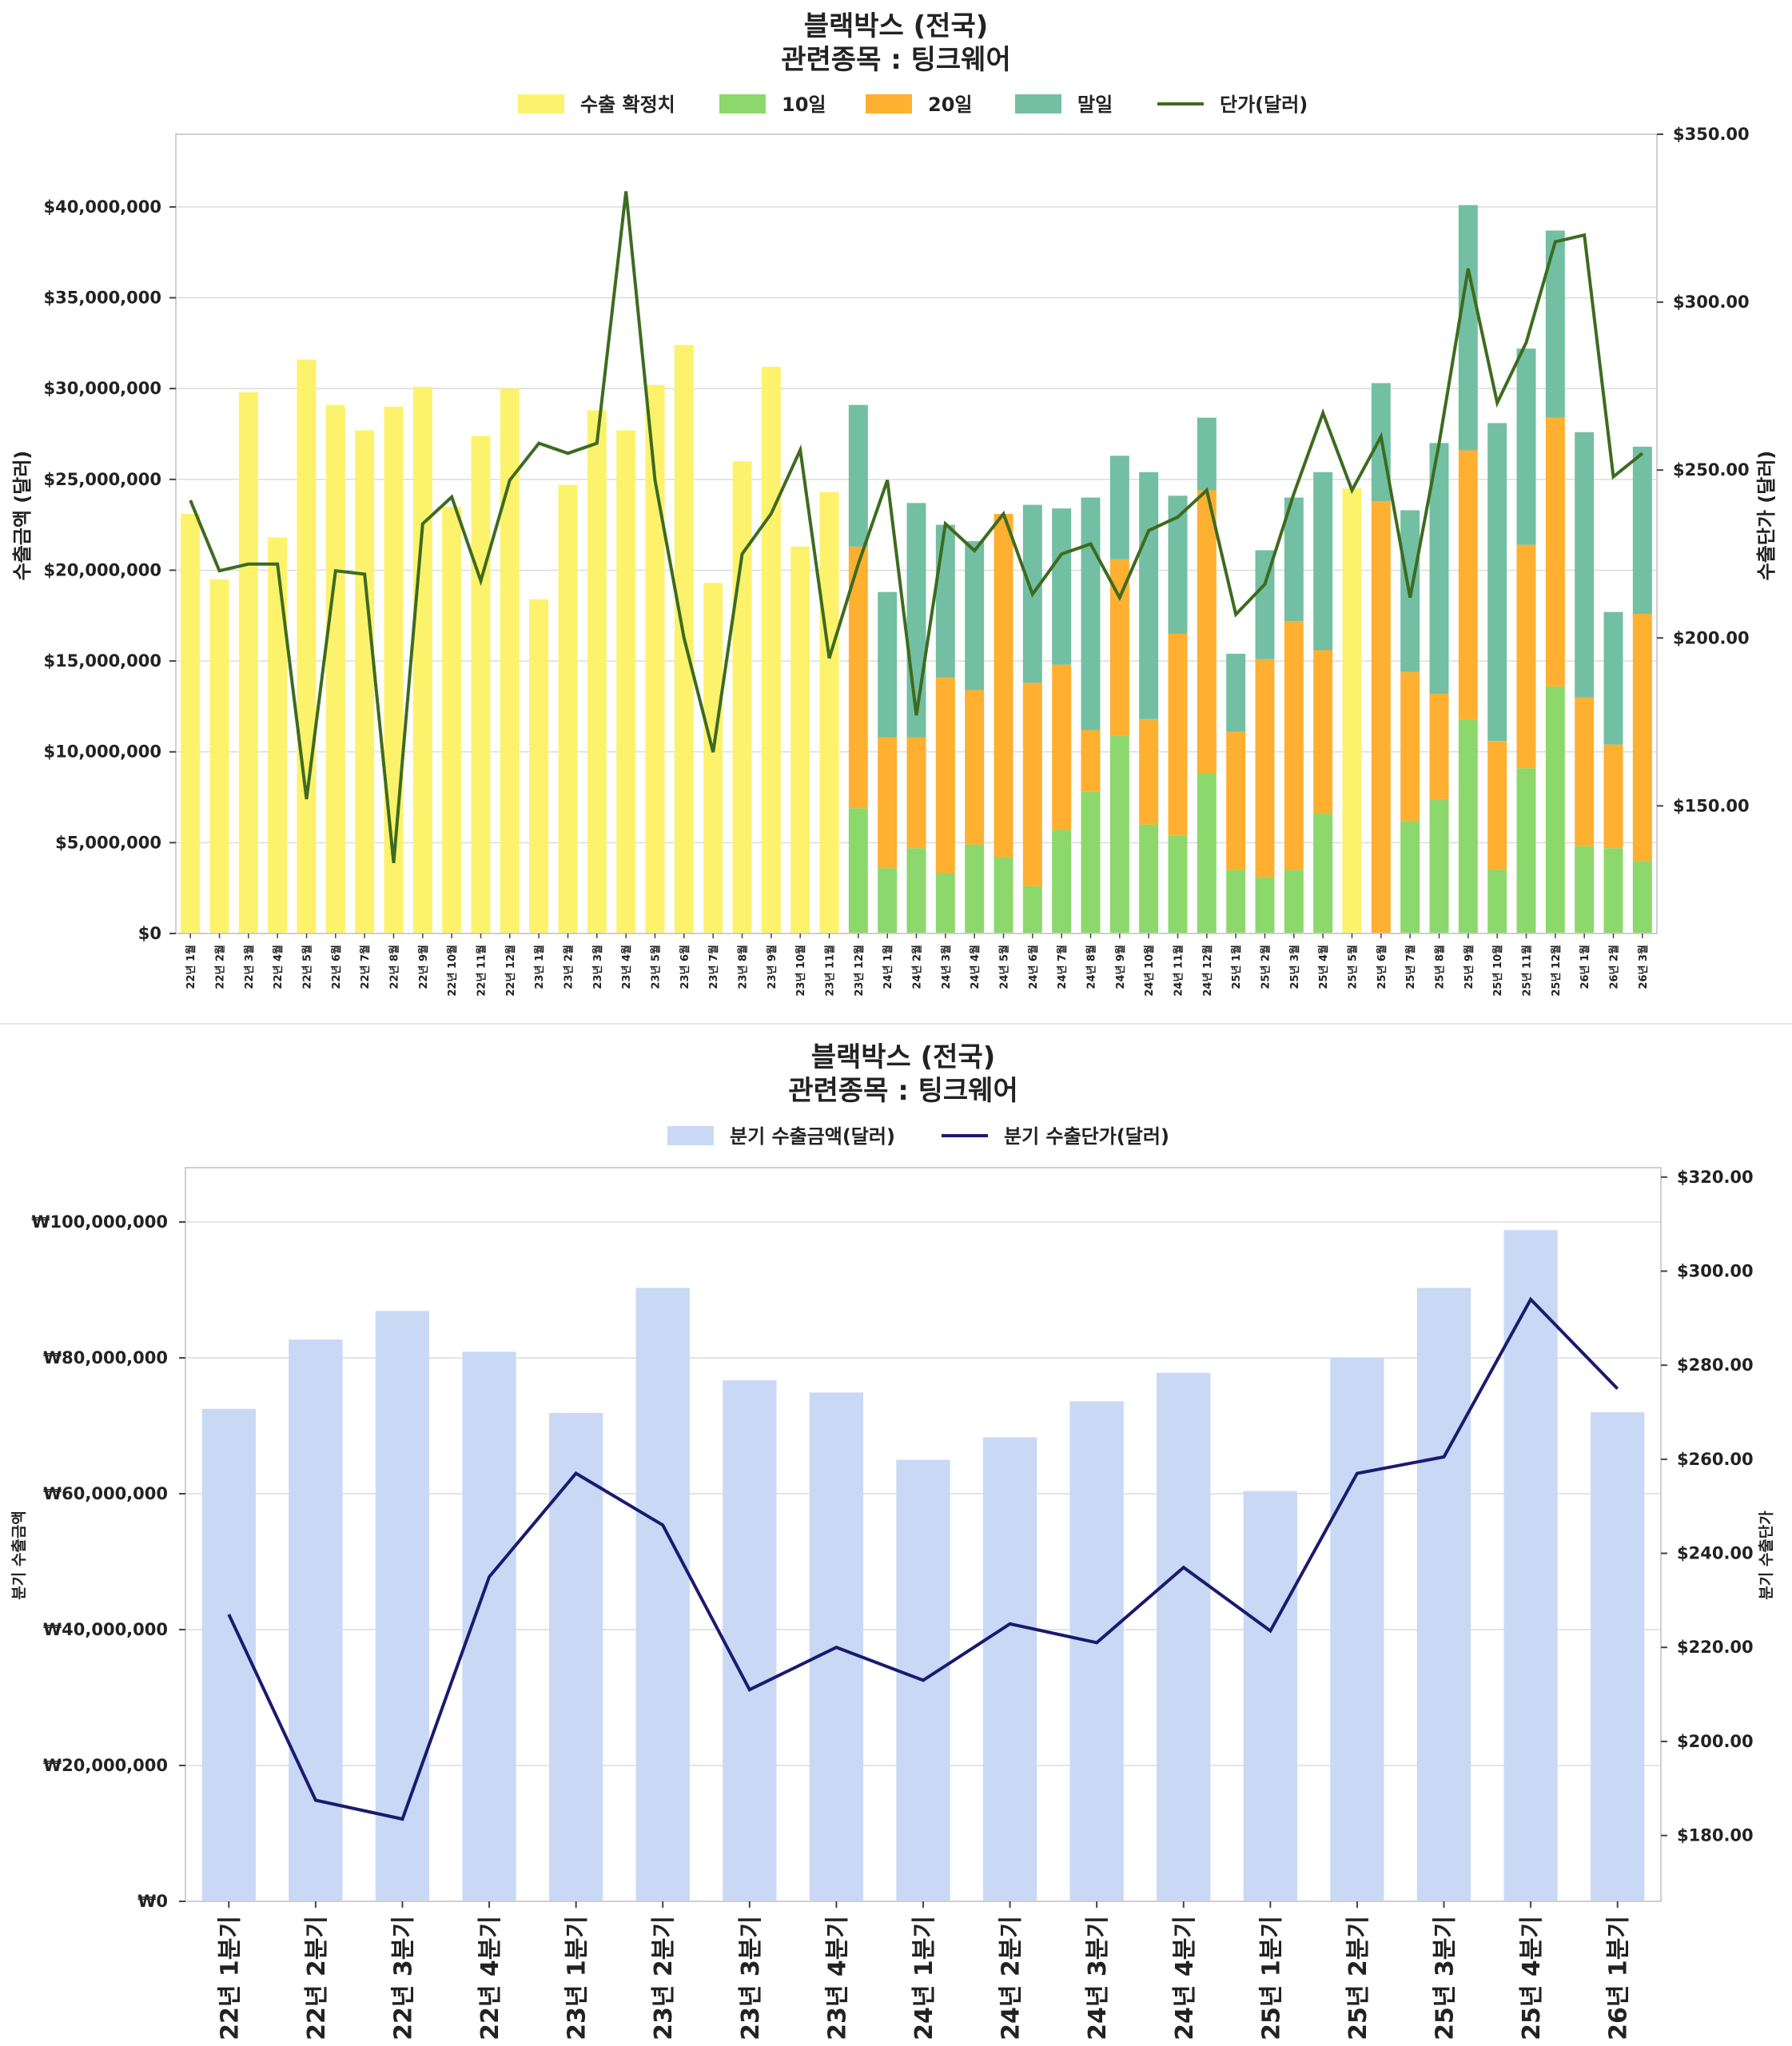  What do you see at coordinates (1207, 971) in the screenshot?
I see `chart1-xtick-label: 24년 12월` at bounding box center [1207, 971].